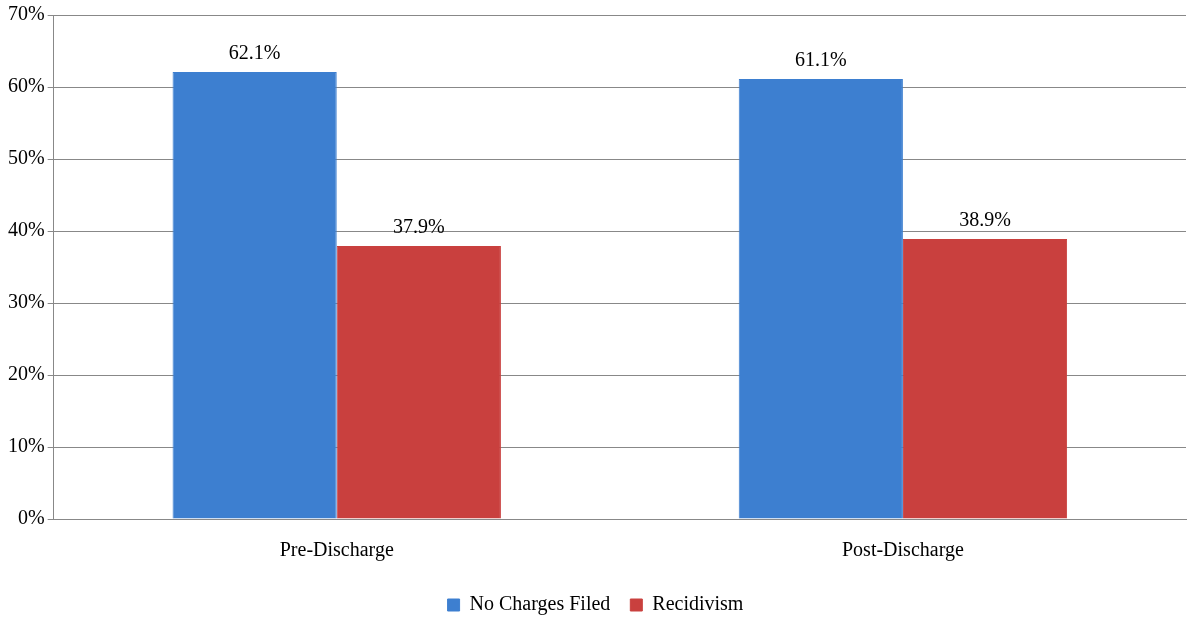 Image resolution: width=1201 pixels, height=635 pixels. Describe the element at coordinates (902, 550) in the screenshot. I see `x-tick-label: Post-Discharge` at that location.